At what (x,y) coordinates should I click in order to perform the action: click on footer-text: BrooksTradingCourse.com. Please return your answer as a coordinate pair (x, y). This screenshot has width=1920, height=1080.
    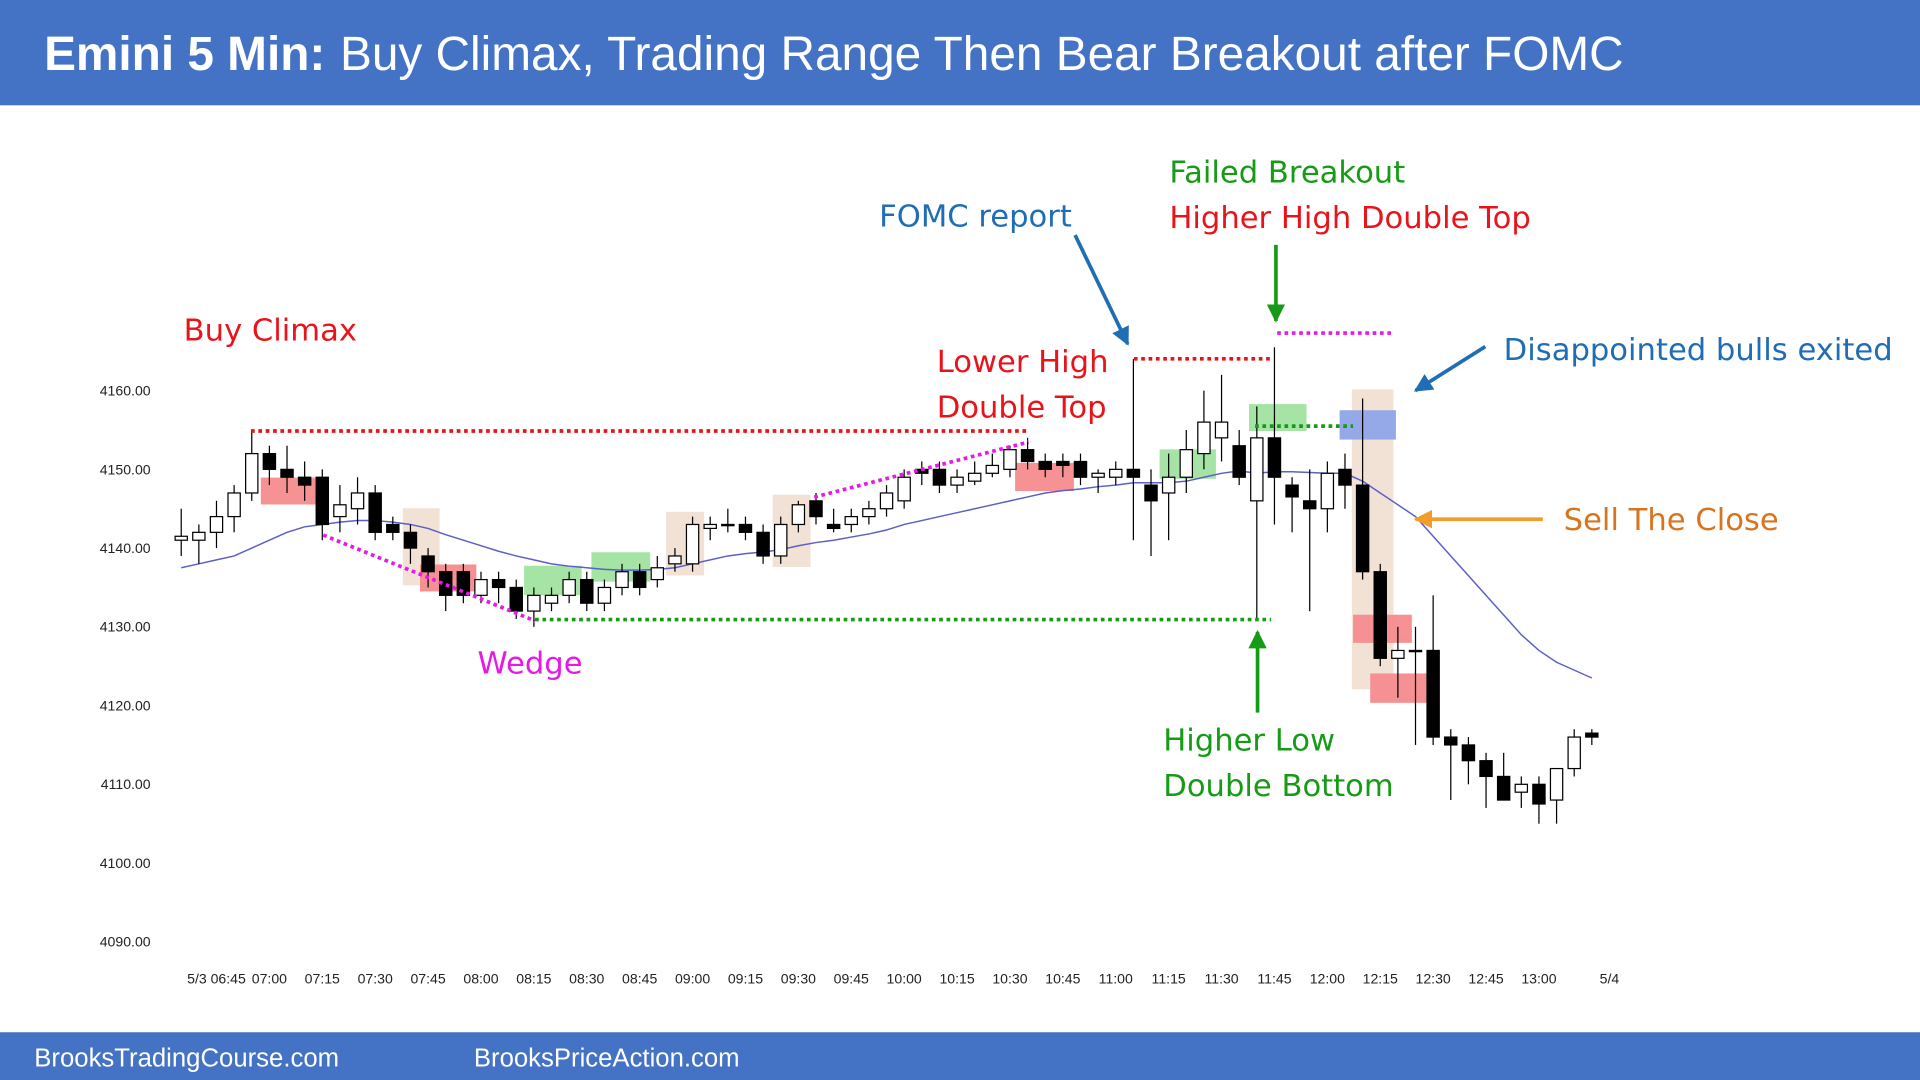
    Looking at the image, I should click on (186, 1059).